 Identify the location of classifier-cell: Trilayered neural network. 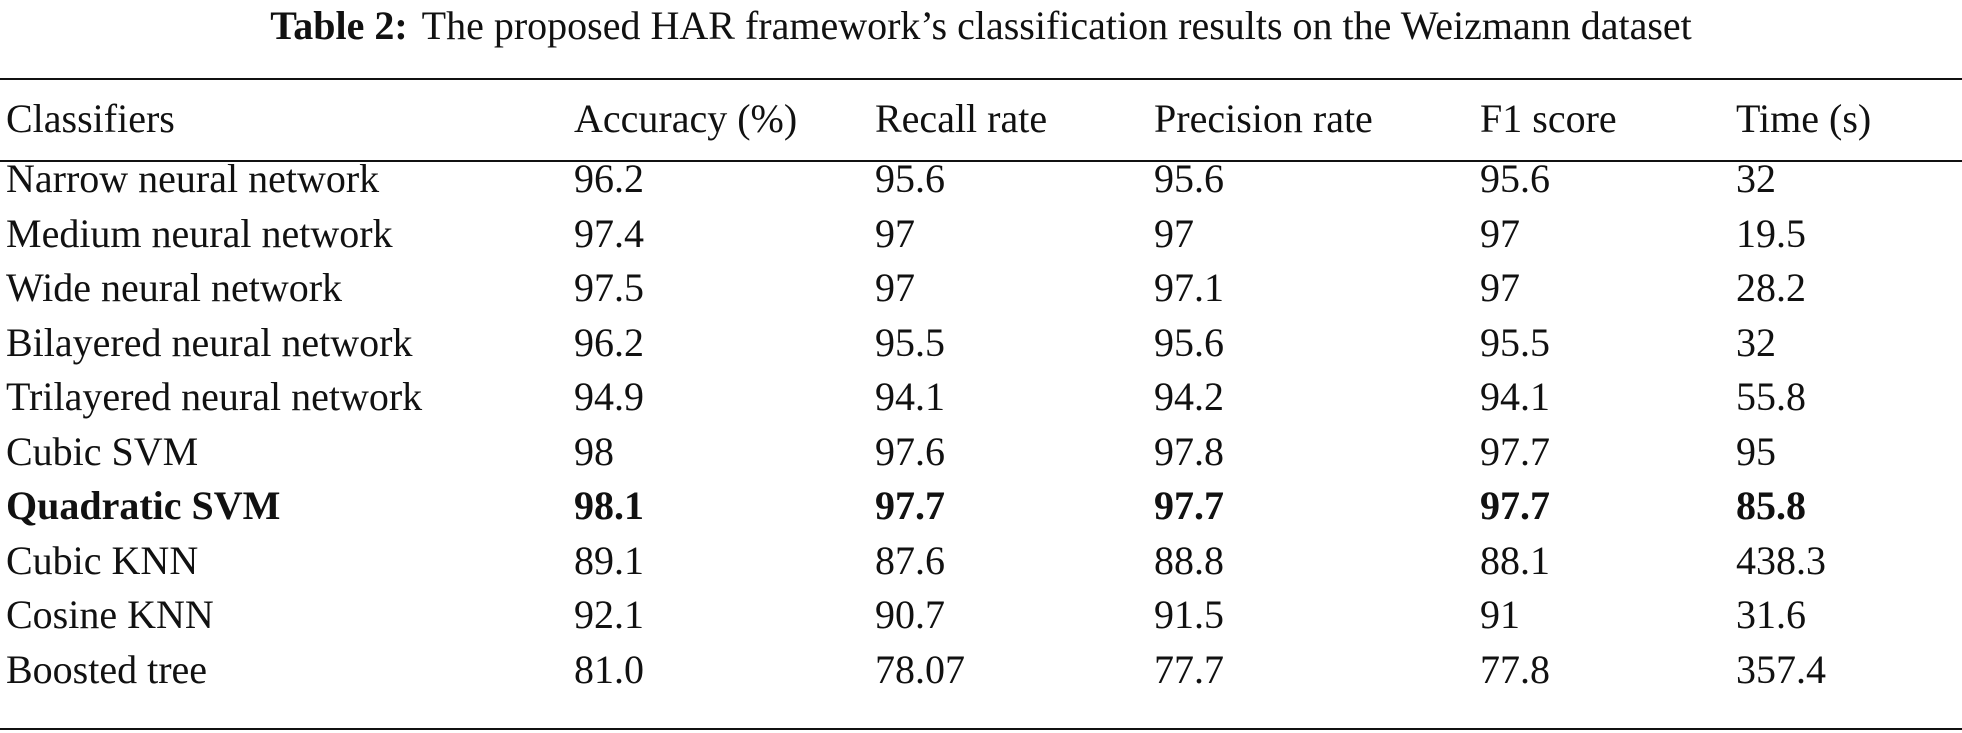
(214, 396).